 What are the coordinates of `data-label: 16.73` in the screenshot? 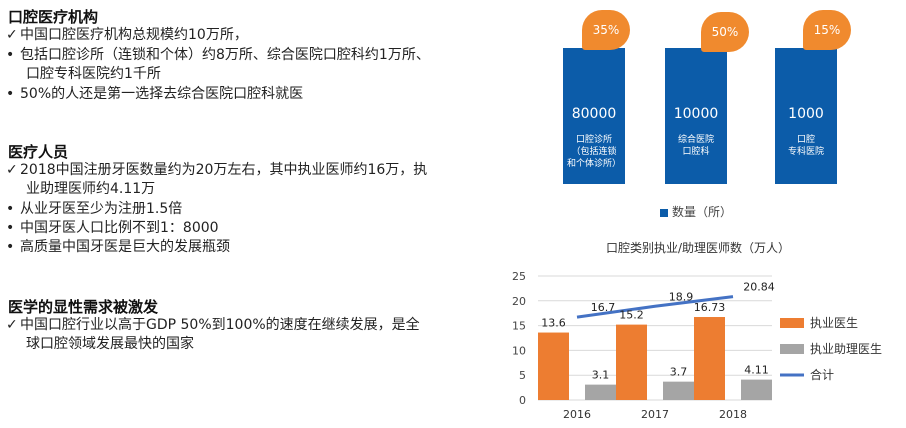 It's located at (710, 307).